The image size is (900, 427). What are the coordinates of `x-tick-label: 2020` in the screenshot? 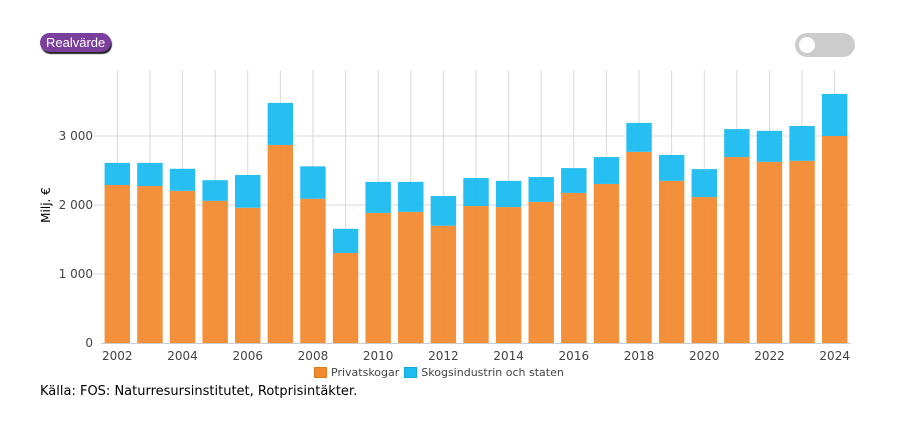 It's located at (704, 356).